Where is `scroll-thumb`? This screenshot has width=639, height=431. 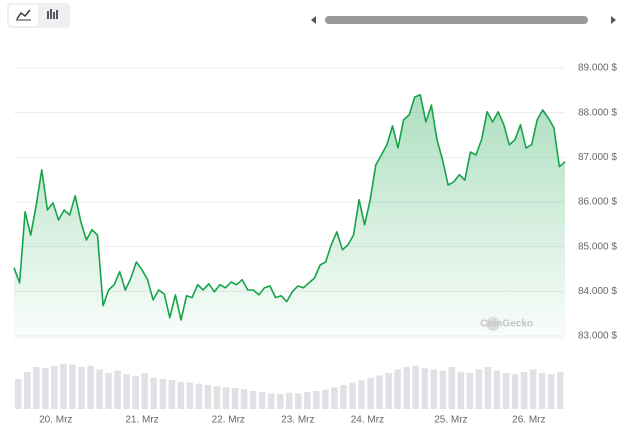
scroll-thumb is located at coordinates (456, 20).